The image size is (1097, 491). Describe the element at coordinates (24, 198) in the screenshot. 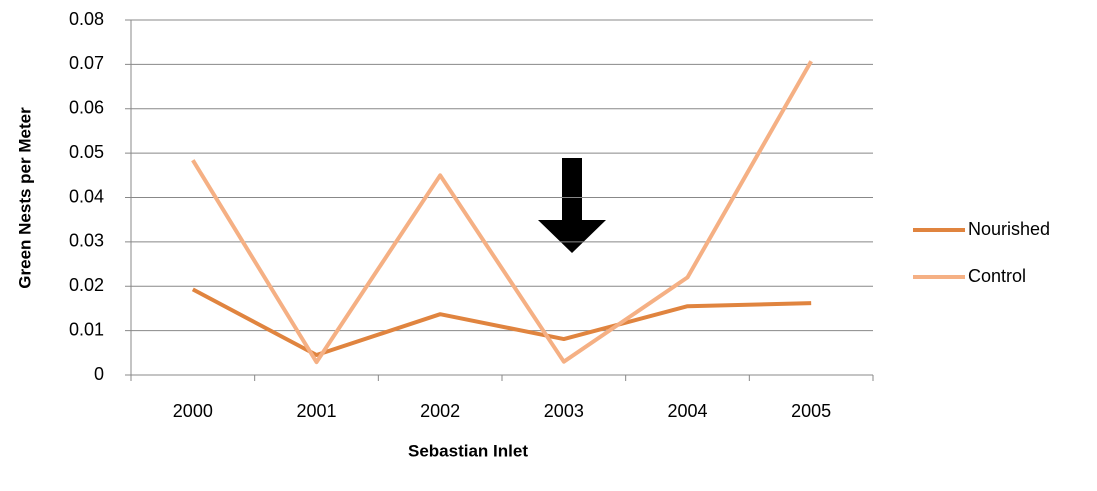

I see `y-axis-title: Green Nests per Meter` at that location.